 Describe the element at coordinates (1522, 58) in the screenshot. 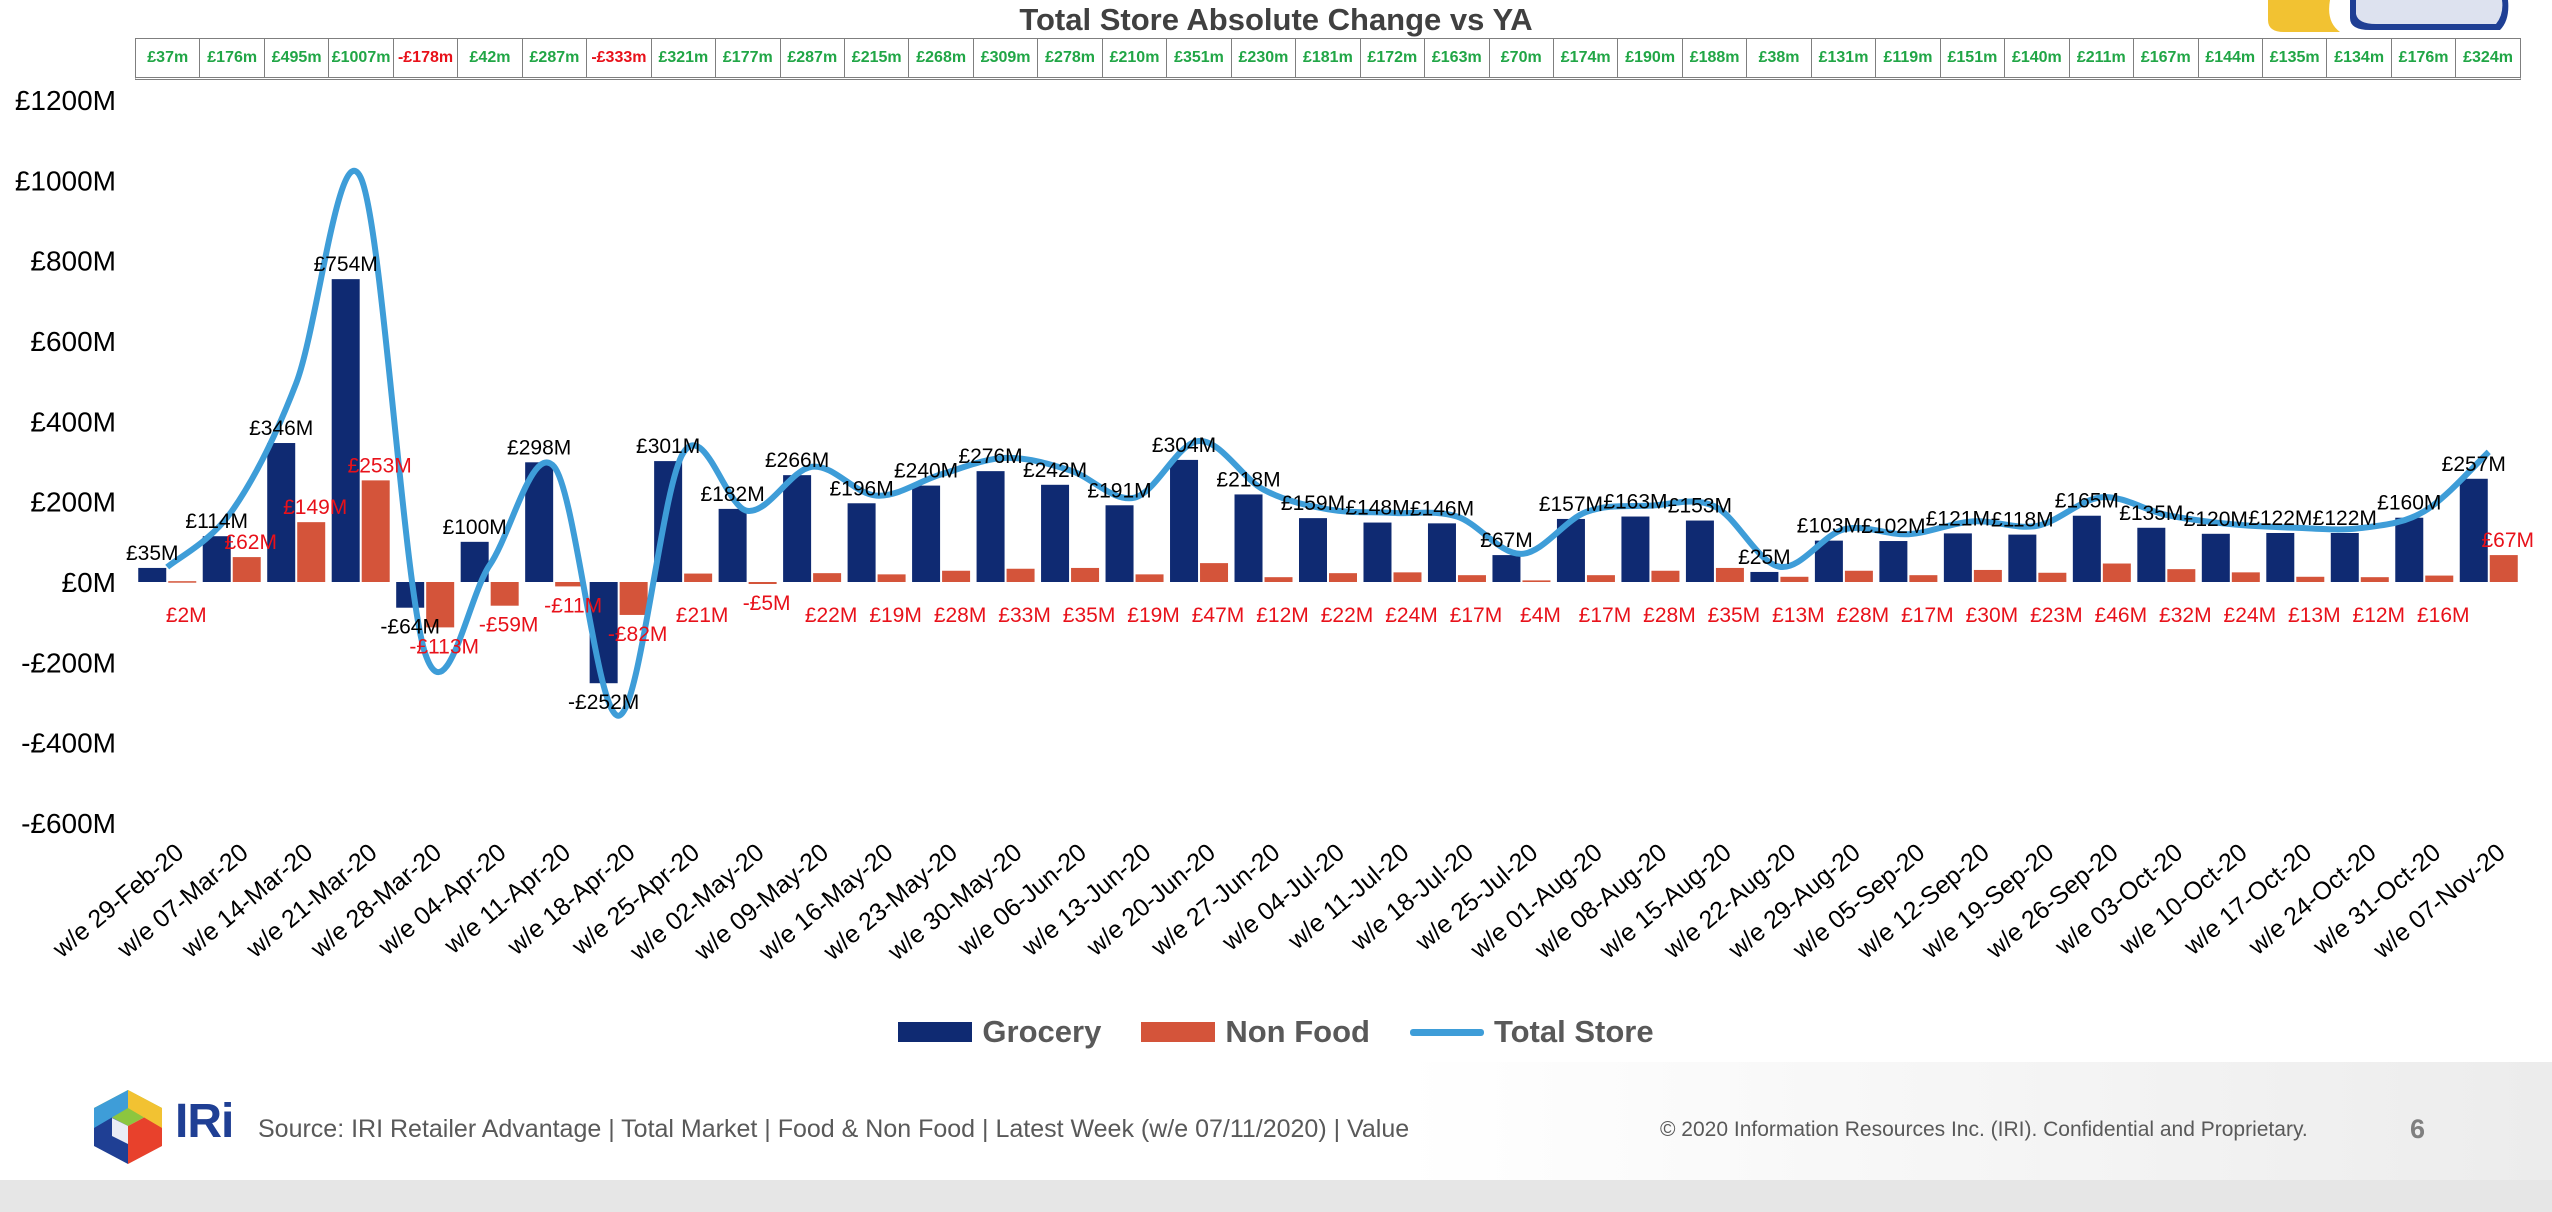

I see `total-change-cell: £70m` at that location.